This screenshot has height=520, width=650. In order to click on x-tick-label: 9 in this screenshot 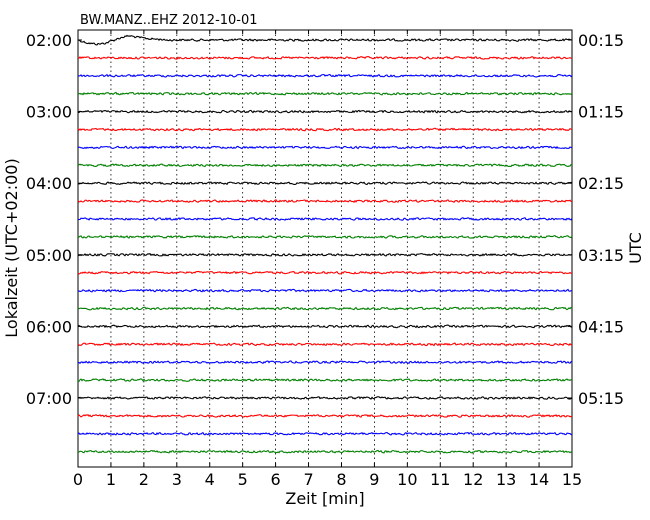, I will do `click(374, 479)`.